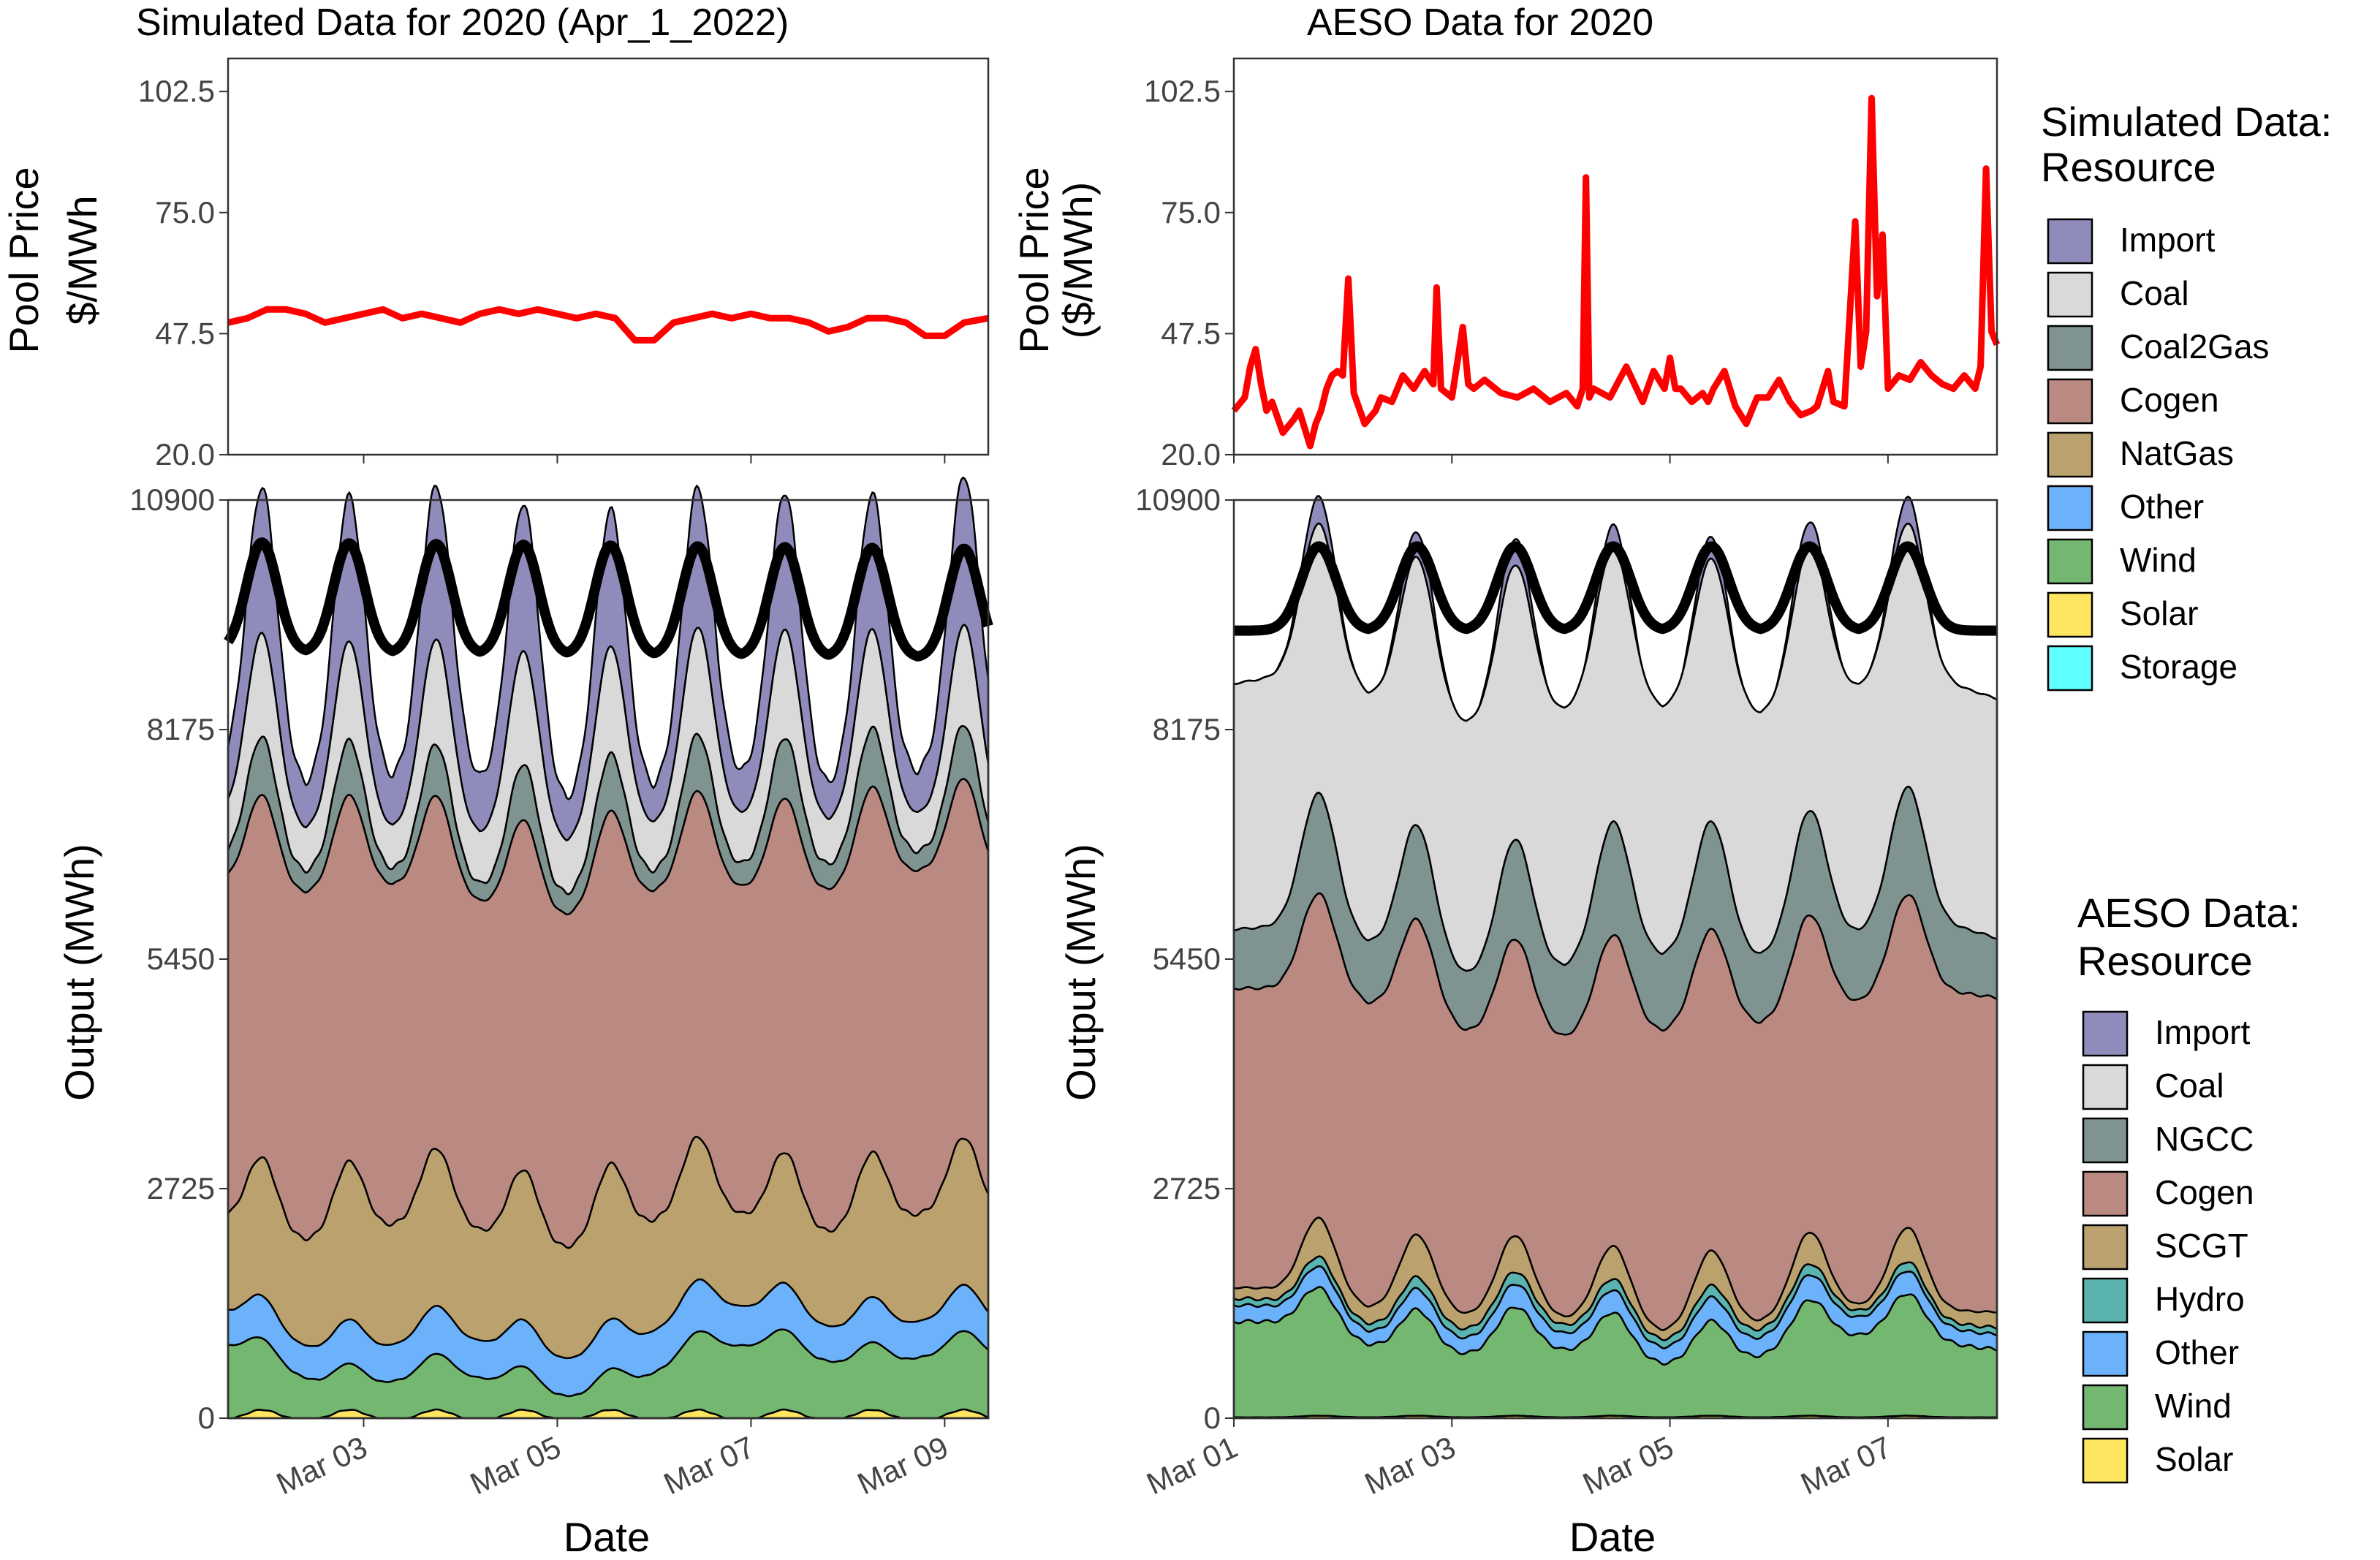  I want to click on x-tick-label: Mar 01, so click(1191, 1466).